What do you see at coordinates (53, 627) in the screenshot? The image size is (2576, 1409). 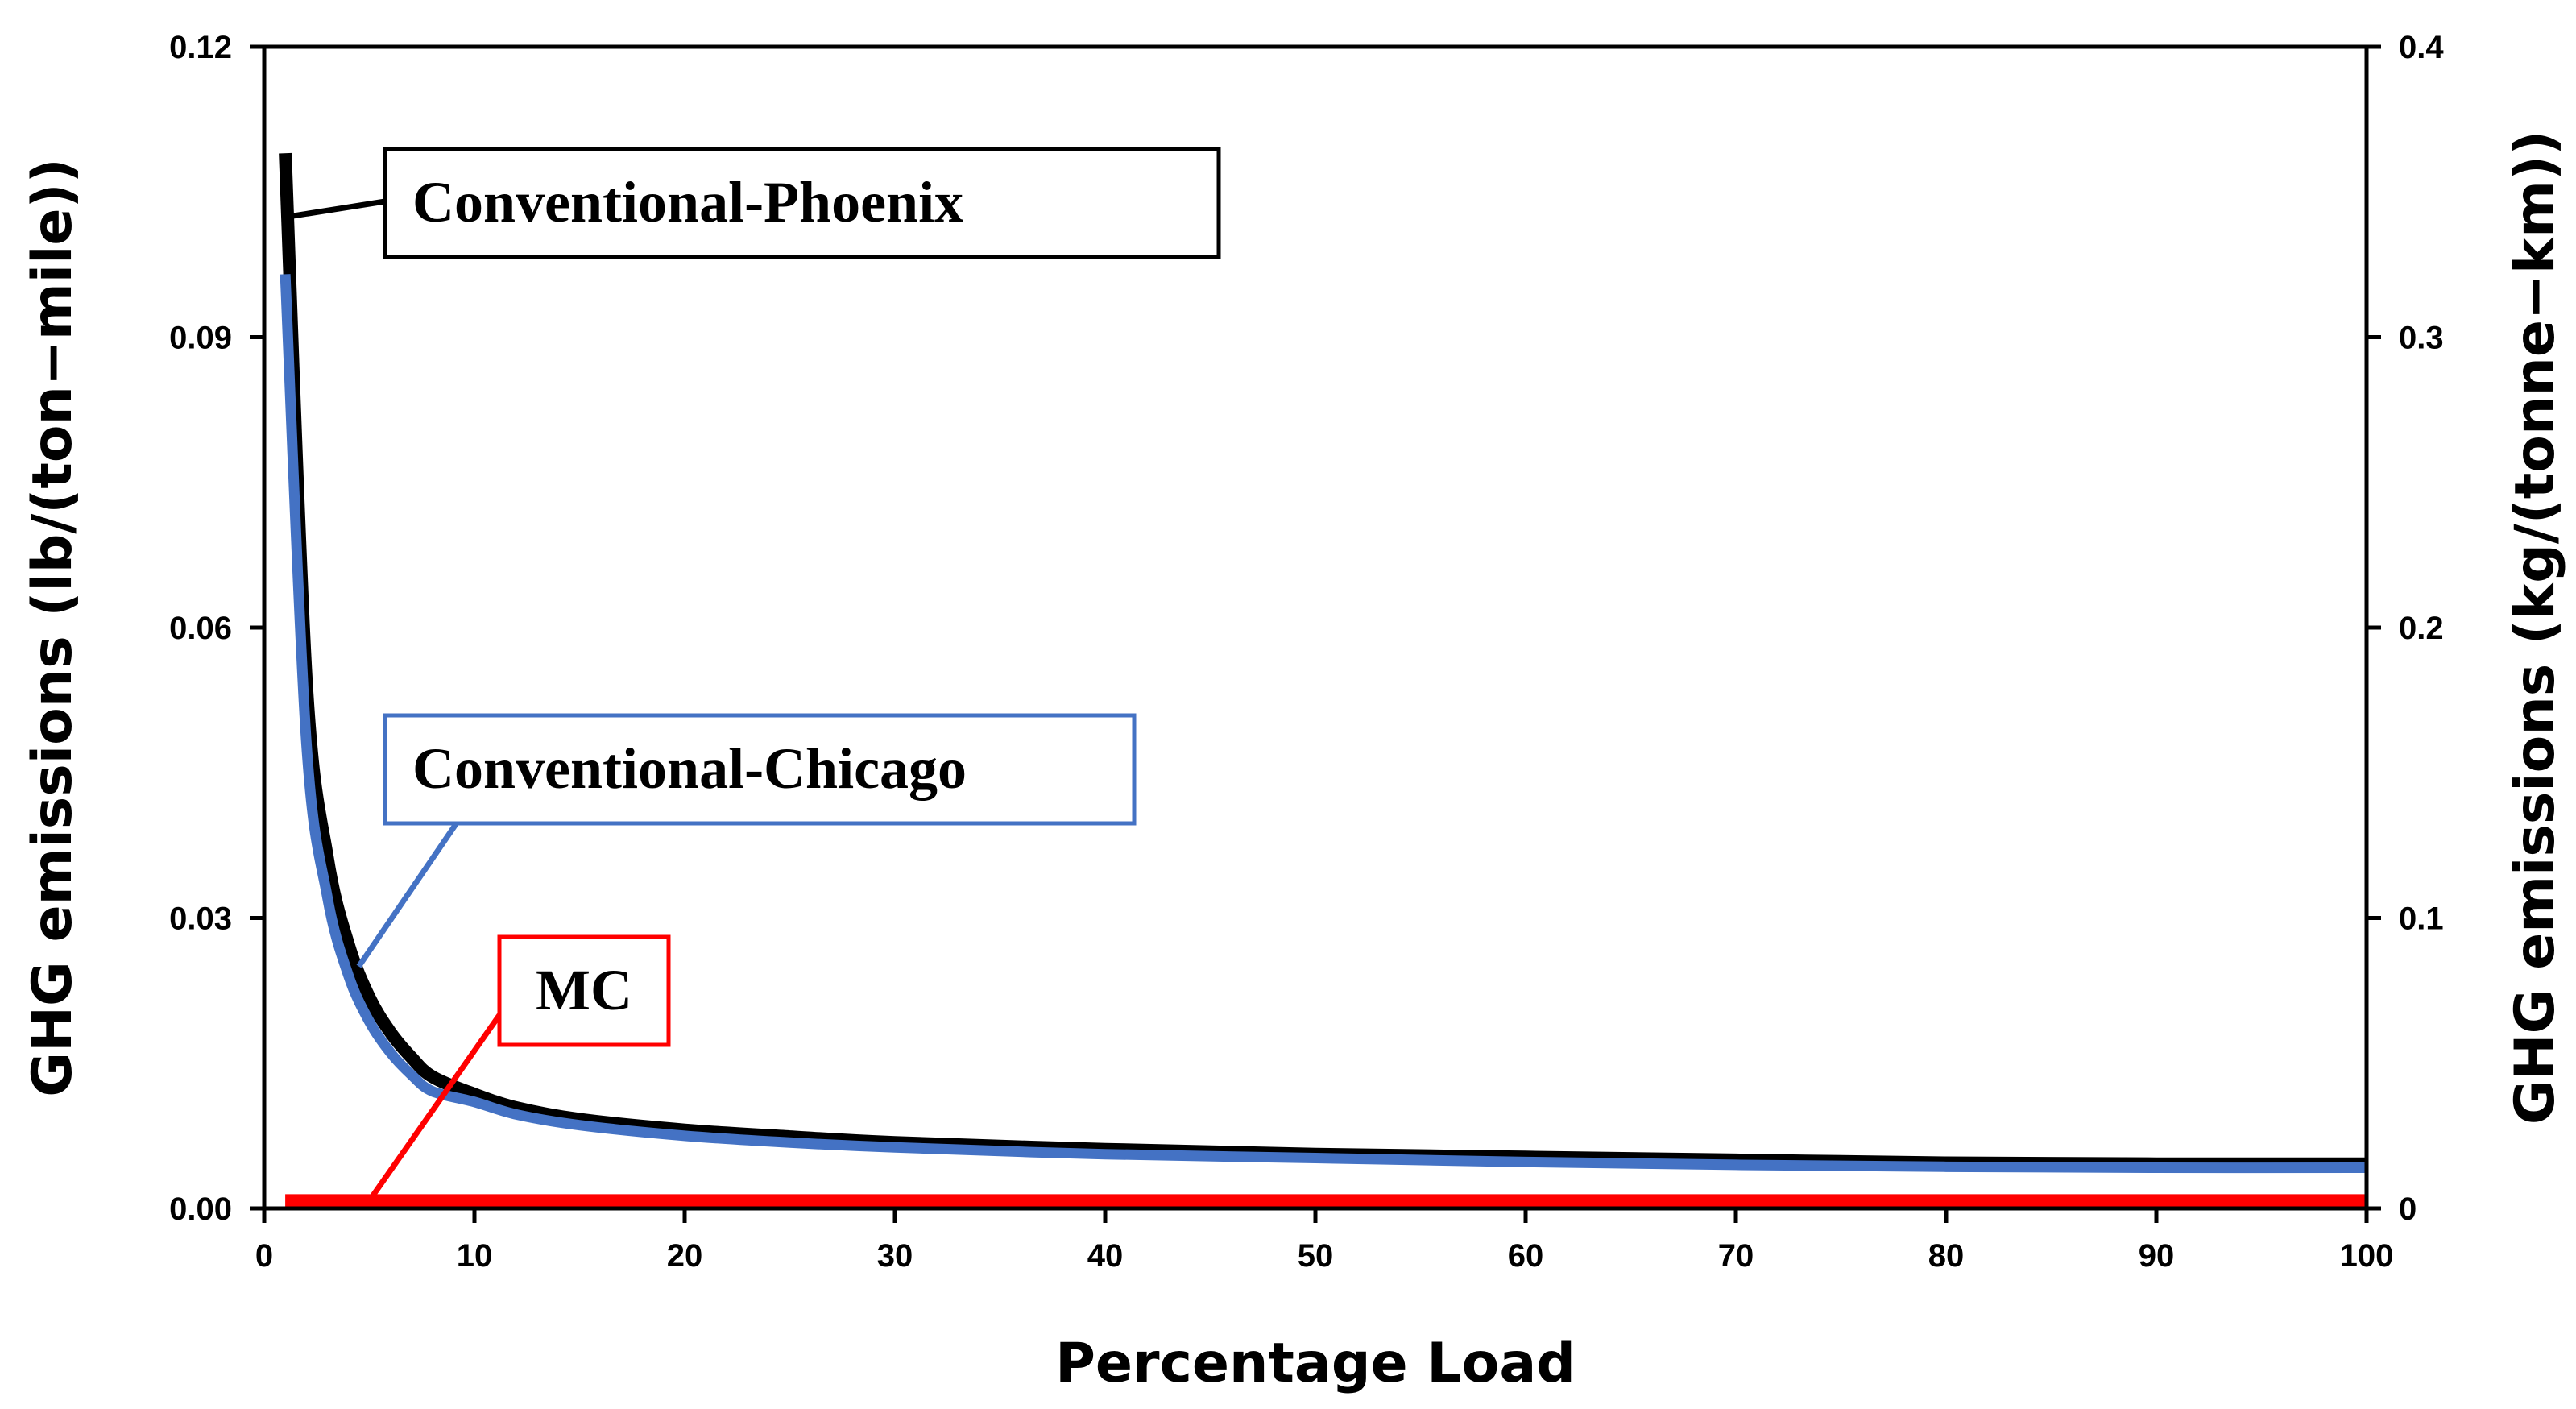 I see `y-axis-left-title: GHG emissions (lb/(ton−mile))` at bounding box center [53, 627].